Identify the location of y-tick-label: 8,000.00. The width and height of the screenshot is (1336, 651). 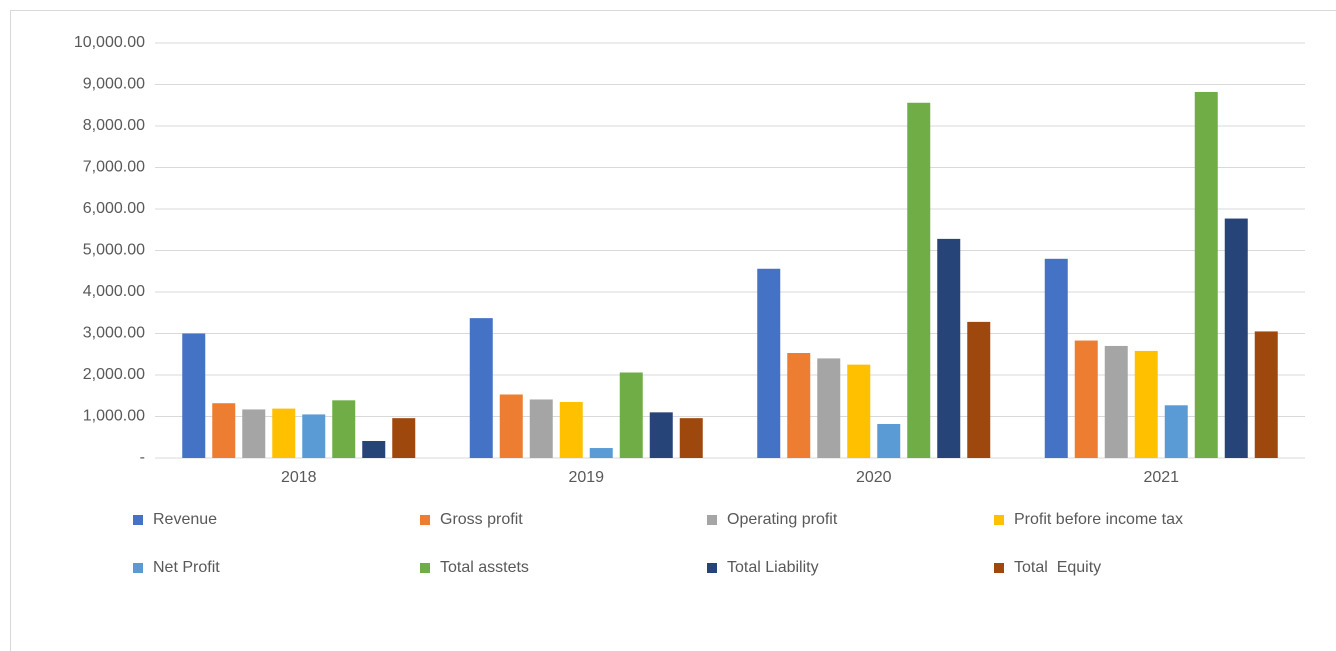
(114, 125).